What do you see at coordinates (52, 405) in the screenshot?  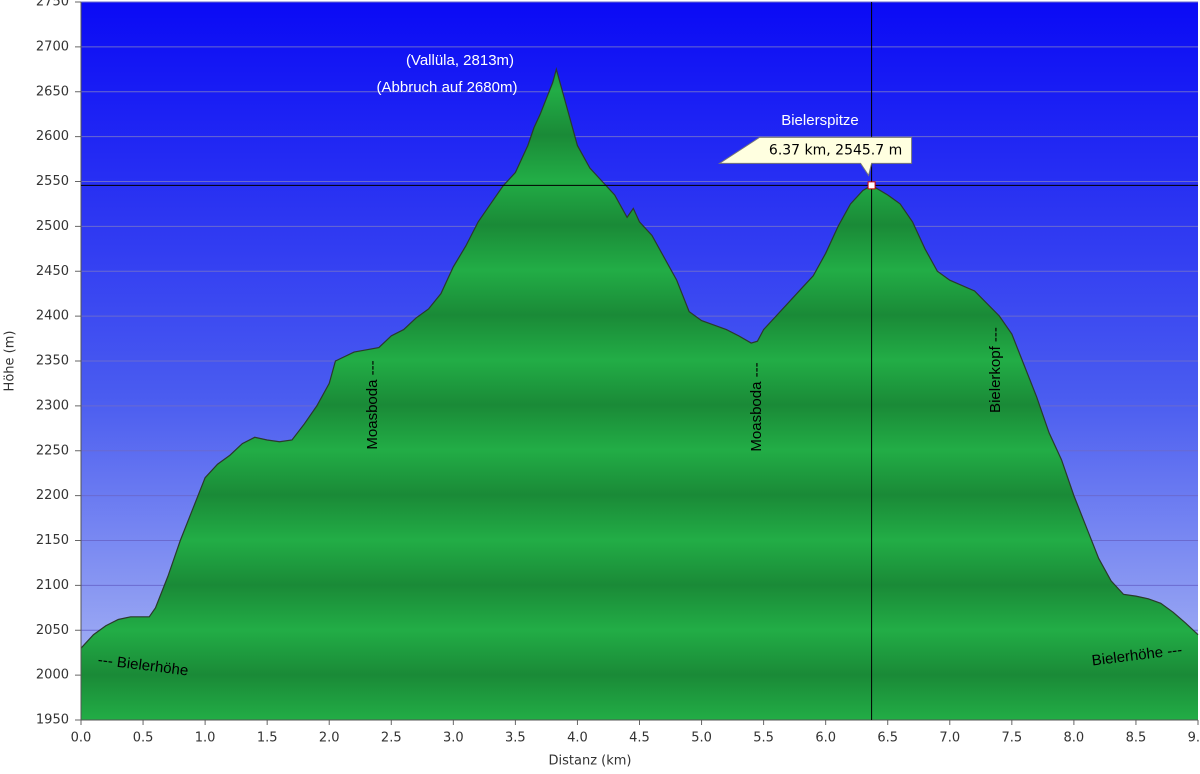 I see `y-tick-label: 2300` at bounding box center [52, 405].